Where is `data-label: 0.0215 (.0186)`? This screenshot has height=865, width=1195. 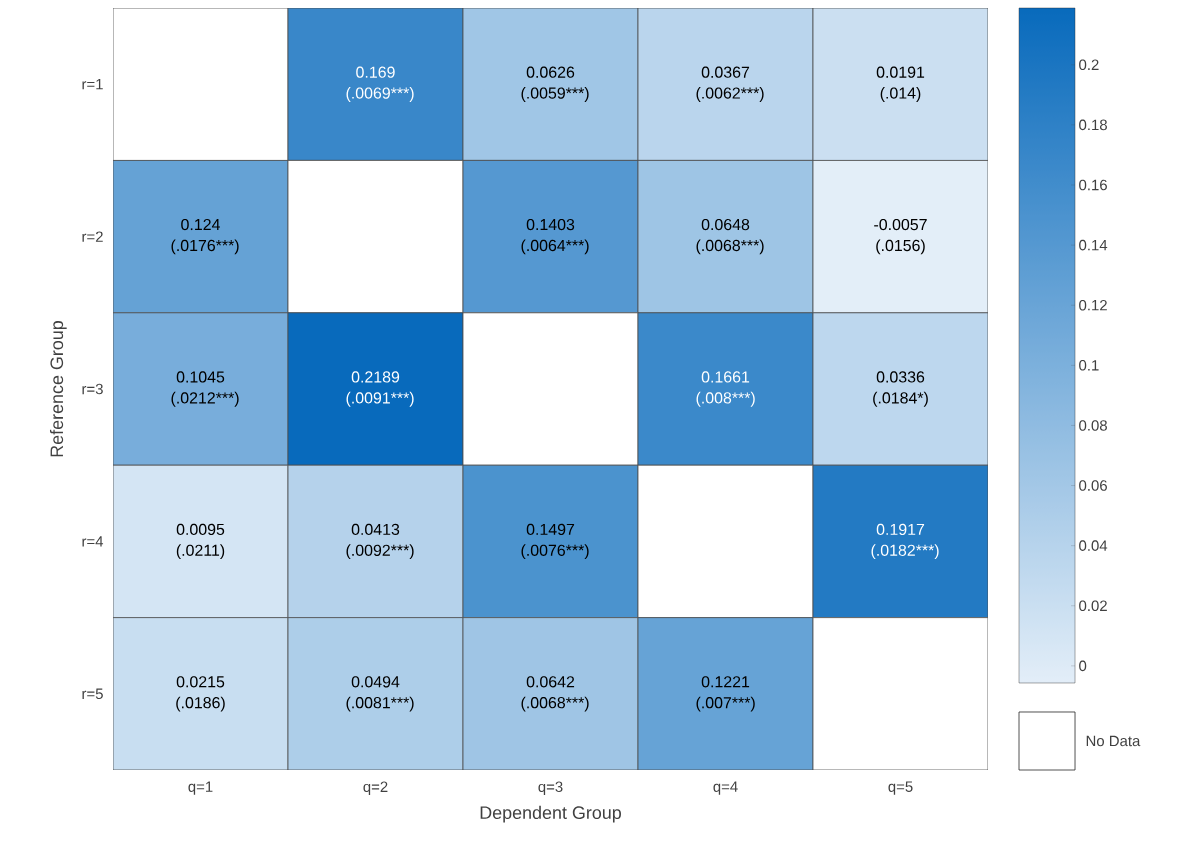 data-label: 0.0215 (.0186) is located at coordinates (200, 694).